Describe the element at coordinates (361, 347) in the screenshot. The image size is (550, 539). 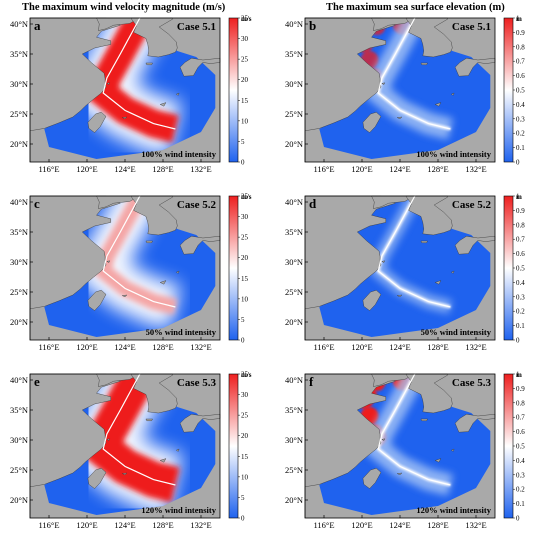
I see `lon-tick-label: 120°E` at that location.